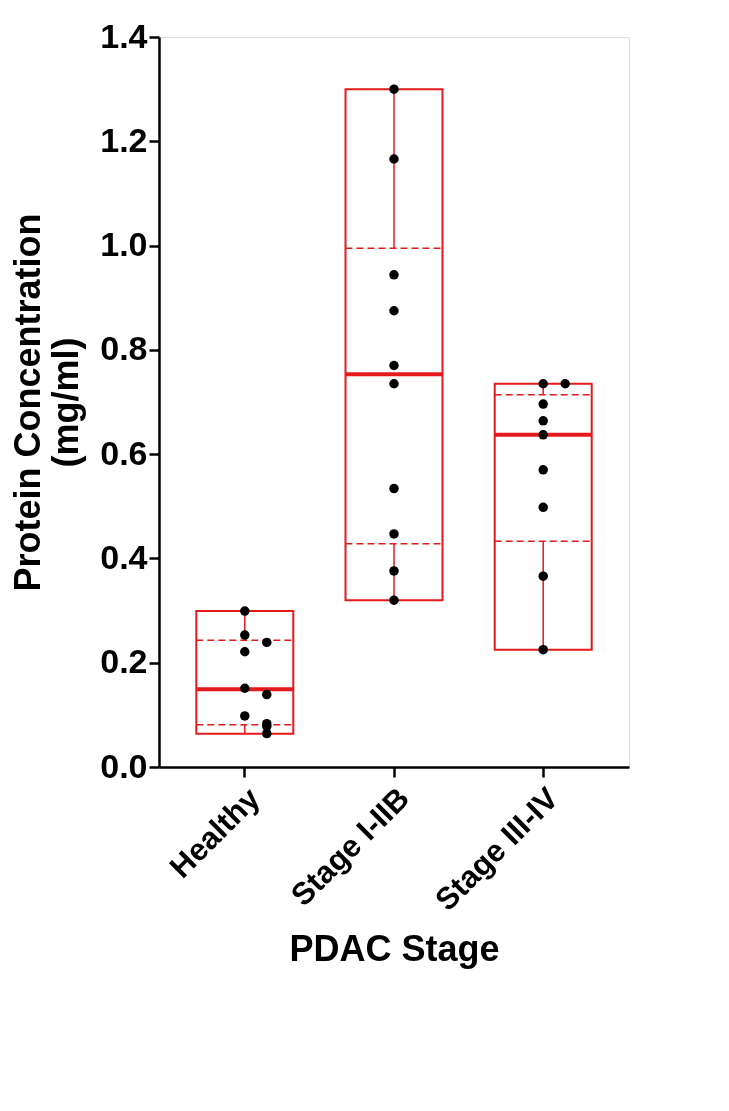  I want to click on y-tick-label: 0.2, so click(124, 661).